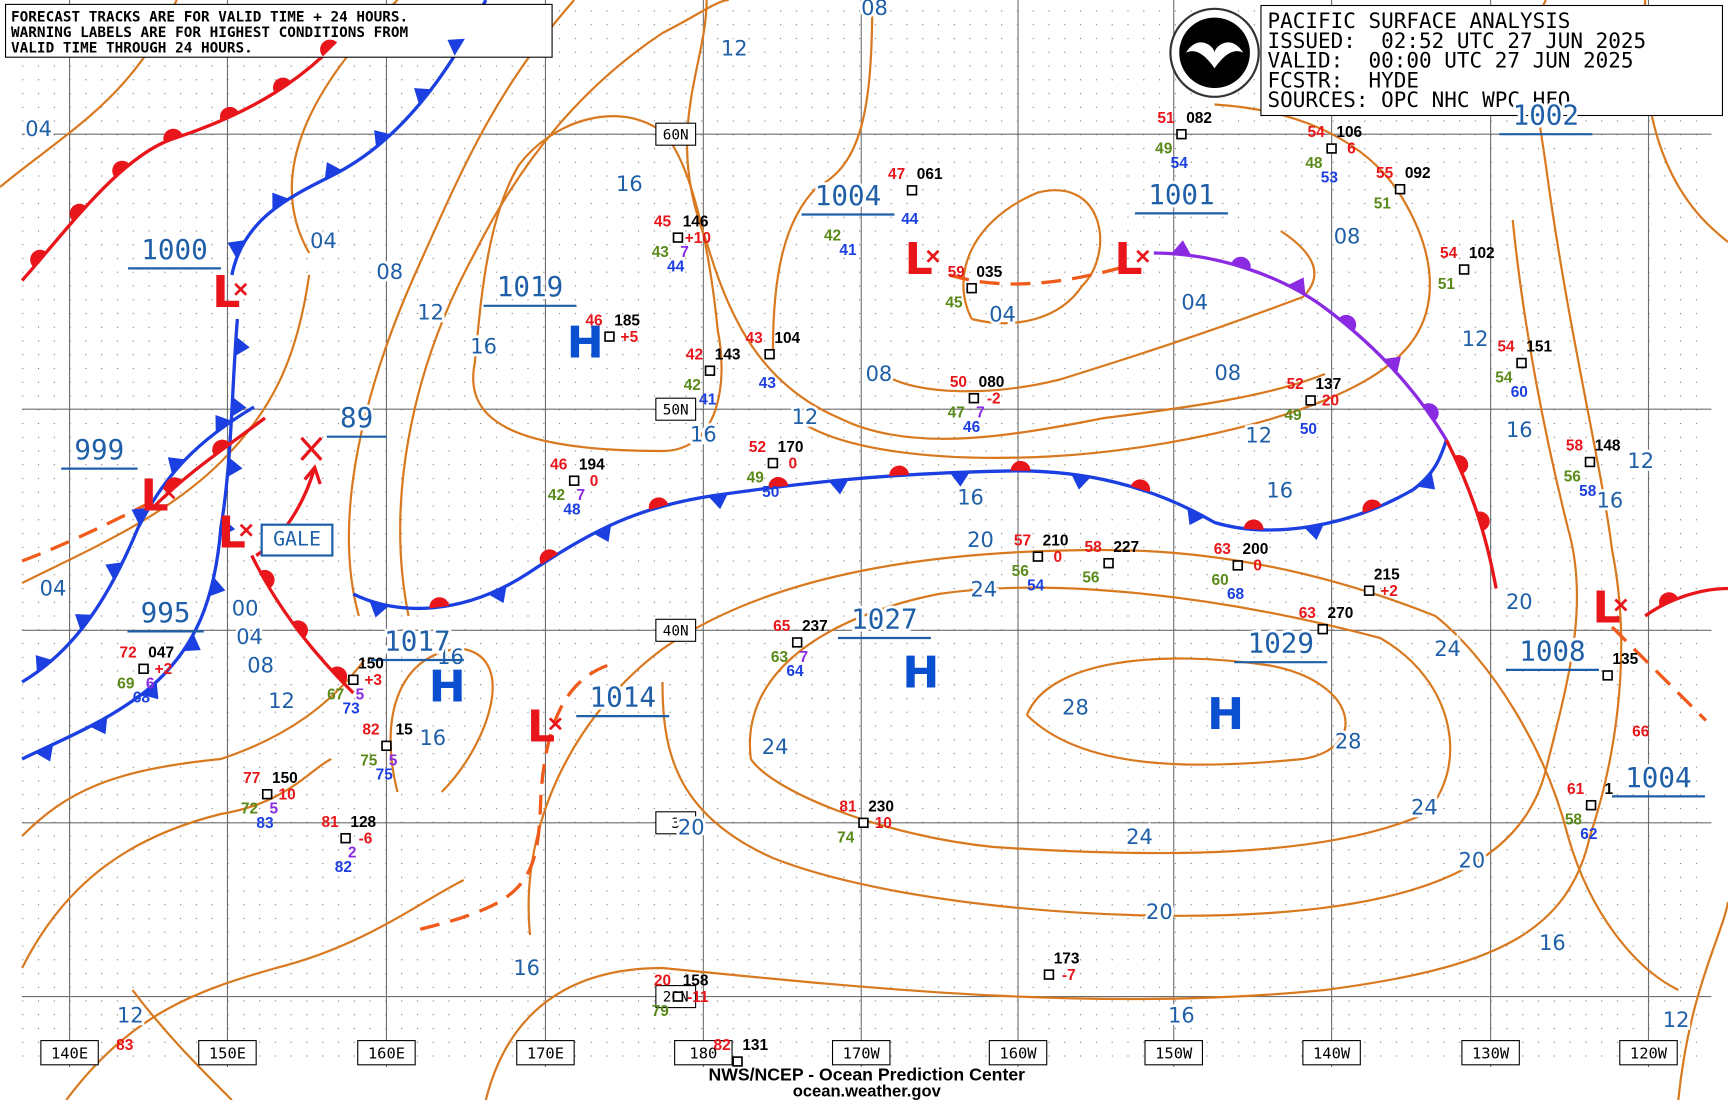 The image size is (1728, 1100). I want to click on forecast-track, so click(88, 531).